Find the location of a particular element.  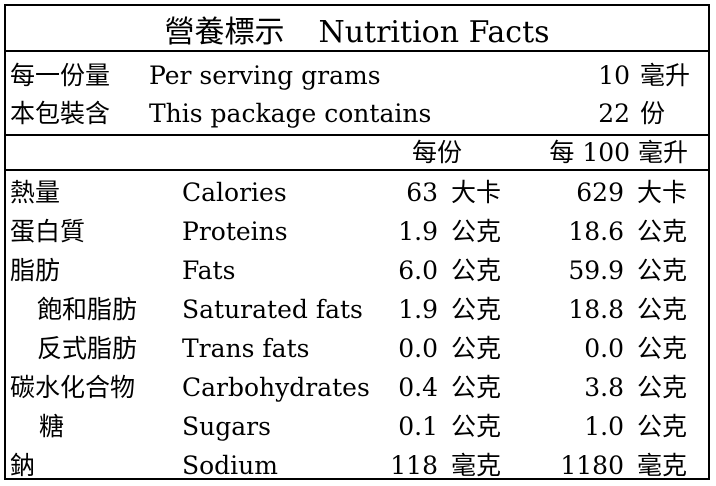

divider-header is located at coordinates (357, 170).